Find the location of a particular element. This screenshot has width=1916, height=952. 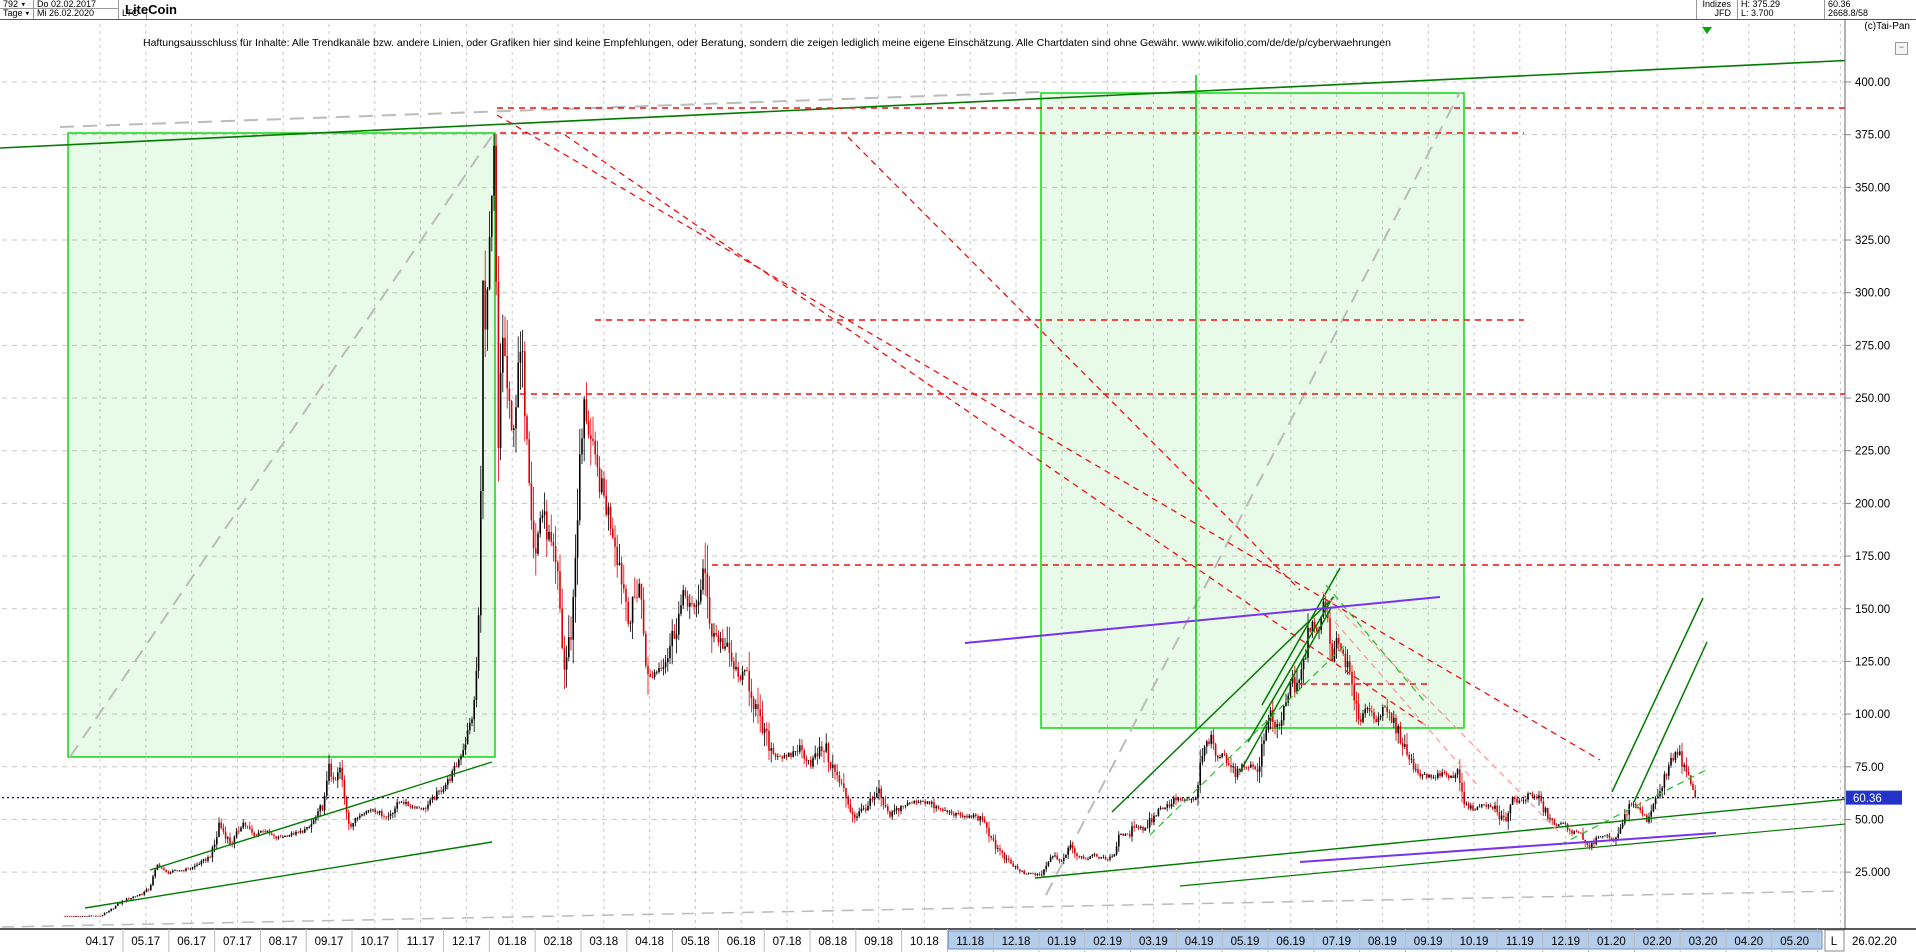

period-low: L: 3.700 is located at coordinates (1779, 14).